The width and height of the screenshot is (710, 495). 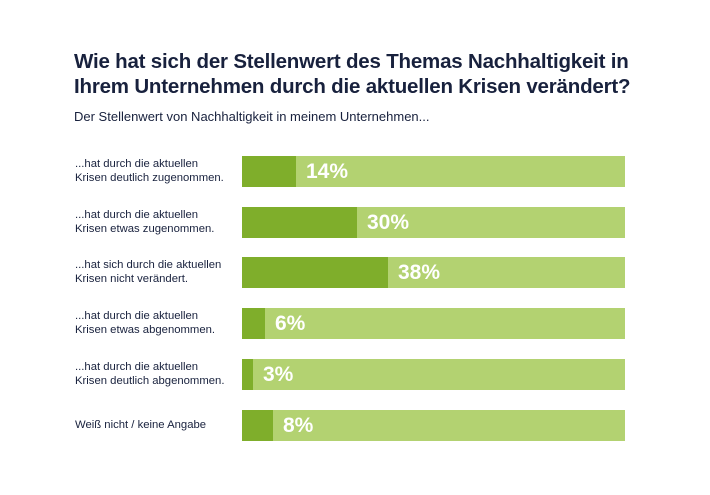 I want to click on bar-track: 14%, so click(x=433, y=171).